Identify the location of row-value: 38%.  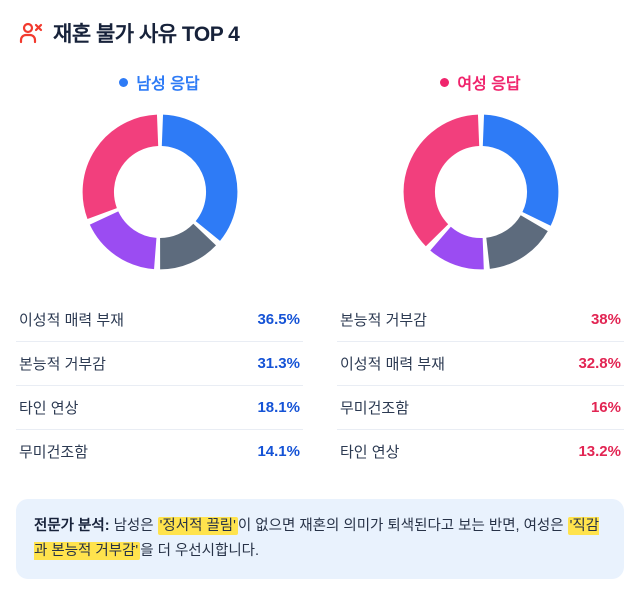
(605, 319).